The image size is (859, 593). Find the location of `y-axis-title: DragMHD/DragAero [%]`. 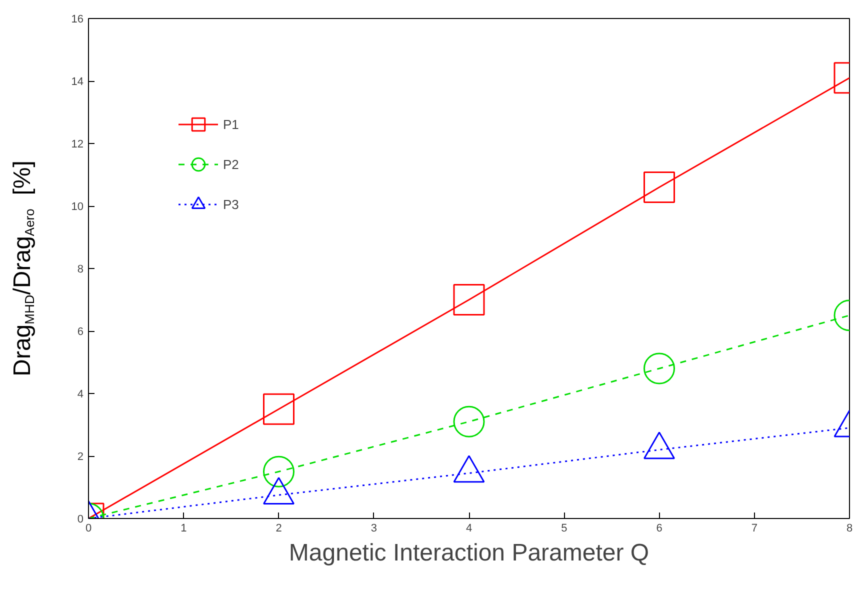

y-axis-title: DragMHD/DragAero [%] is located at coordinates (23, 268).